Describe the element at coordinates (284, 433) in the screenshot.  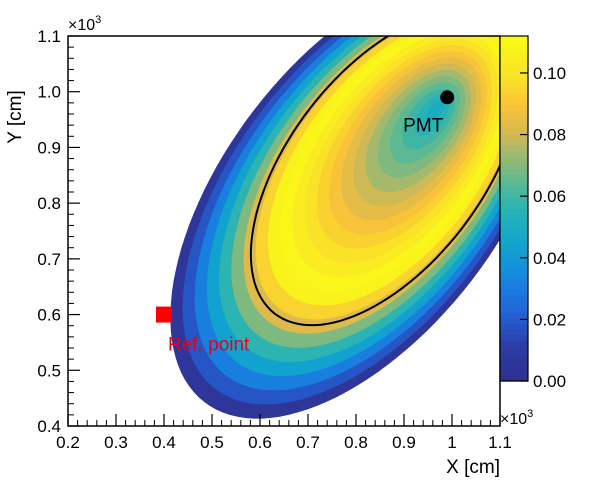
I see `x-axis: 0.2 0.3 0.4 0.5 0.6 0.7 0.8 0.9 1 1.1` at that location.